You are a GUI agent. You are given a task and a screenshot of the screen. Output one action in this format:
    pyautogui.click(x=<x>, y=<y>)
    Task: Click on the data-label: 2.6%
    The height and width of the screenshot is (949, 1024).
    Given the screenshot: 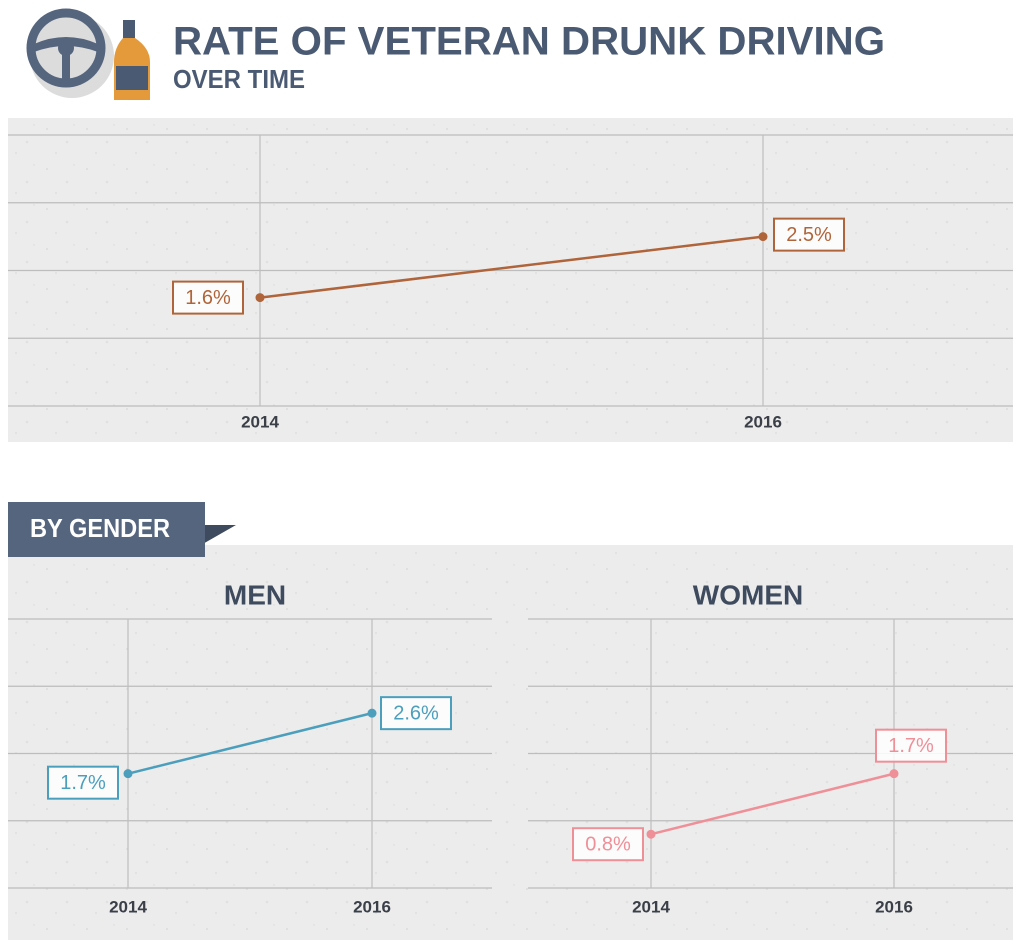 What is the action you would take?
    pyautogui.click(x=416, y=713)
    